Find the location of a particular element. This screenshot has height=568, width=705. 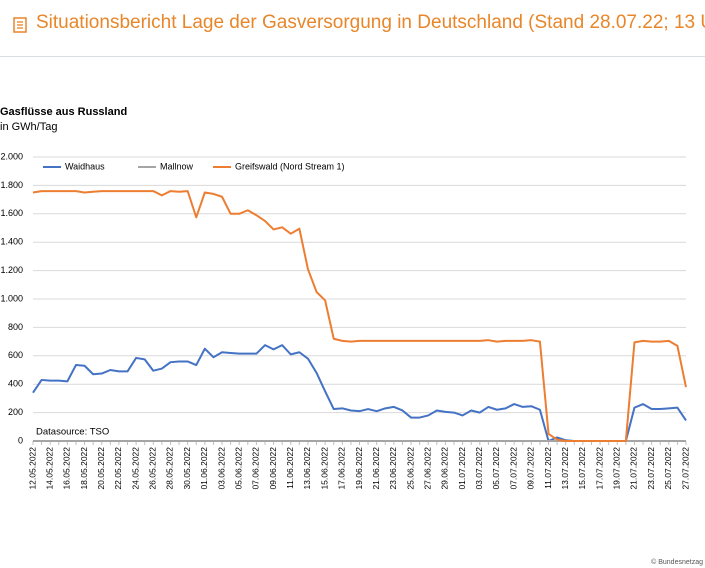

x-tick-label: 17.07.2022 is located at coordinates (599, 468).